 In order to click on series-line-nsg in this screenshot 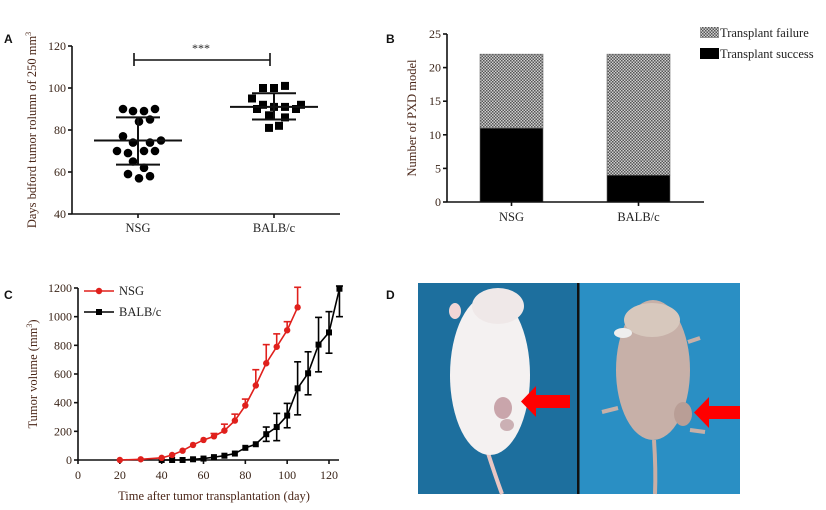, I will do `click(209, 384)`.